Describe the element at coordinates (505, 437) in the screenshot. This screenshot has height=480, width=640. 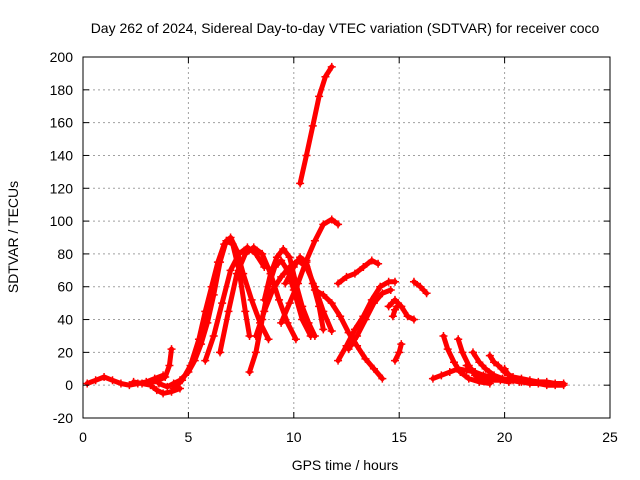
I see `x-tick-label: 20` at that location.